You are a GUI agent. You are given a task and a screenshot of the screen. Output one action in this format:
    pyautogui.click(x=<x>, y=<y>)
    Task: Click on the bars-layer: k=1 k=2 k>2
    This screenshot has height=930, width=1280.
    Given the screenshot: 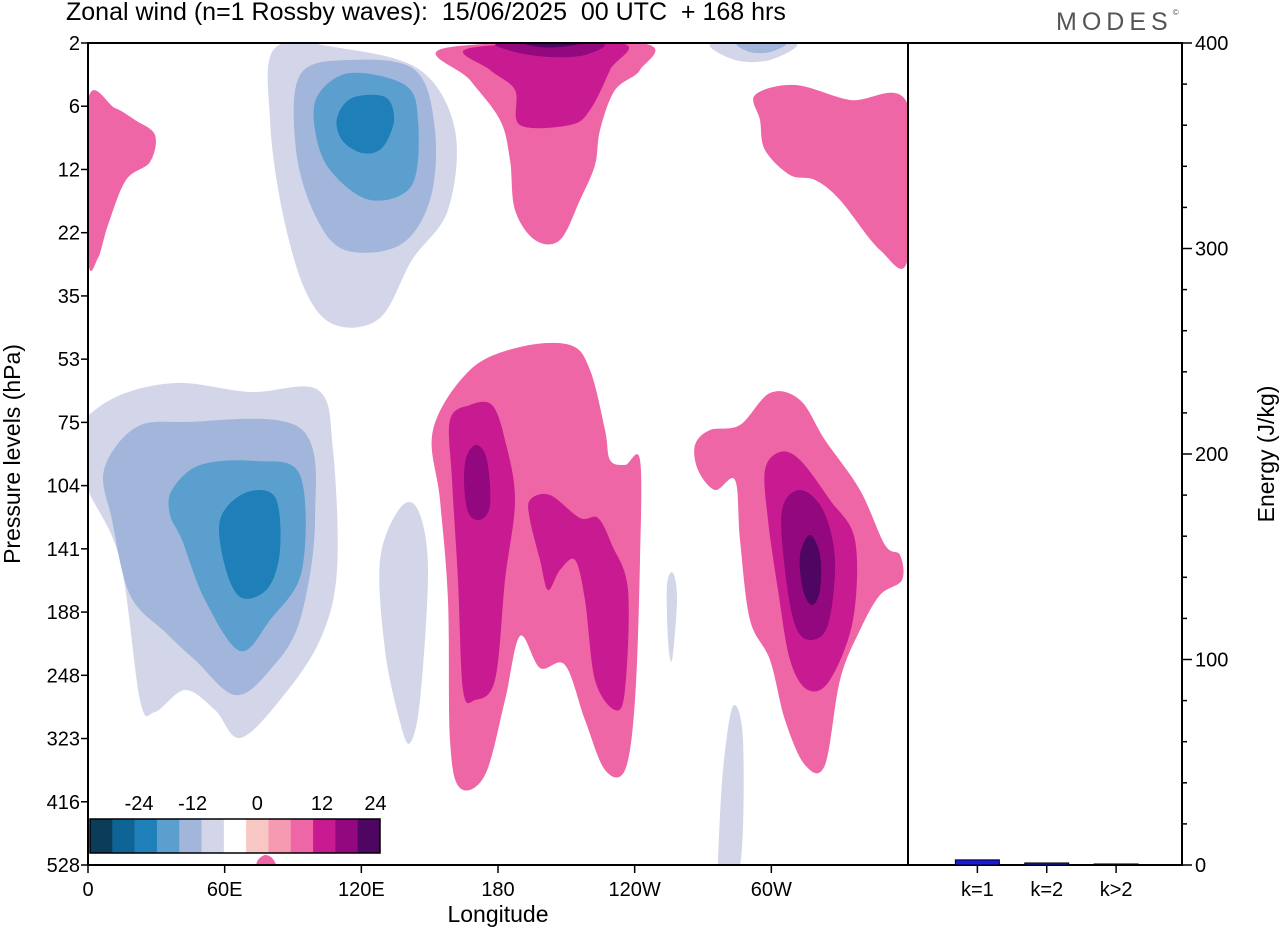 What is the action you would take?
    pyautogui.click(x=1046, y=880)
    